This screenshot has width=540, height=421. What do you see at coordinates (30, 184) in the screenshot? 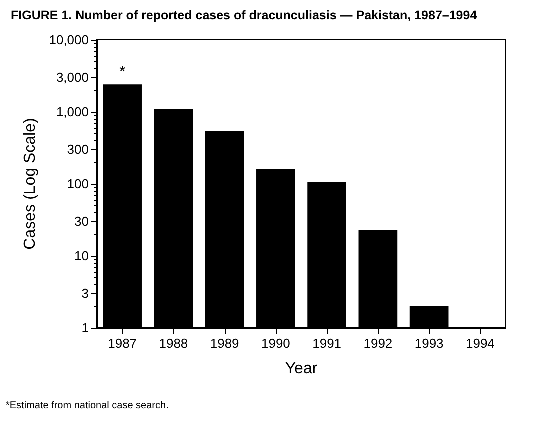
I see `y-axis-title: Cases (Log Scale)` at bounding box center [30, 184].